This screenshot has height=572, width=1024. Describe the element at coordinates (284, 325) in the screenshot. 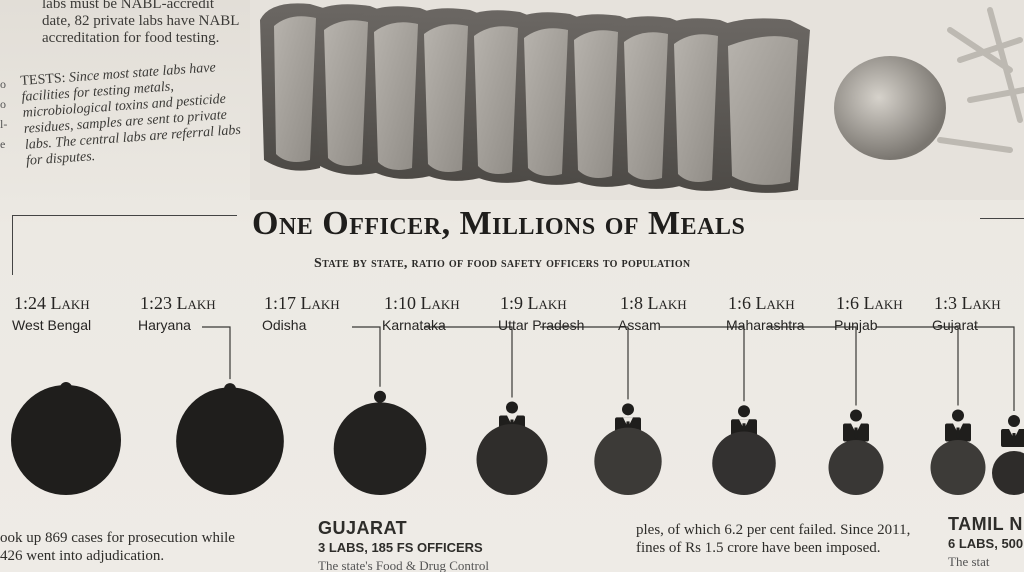

I see `state-label: Odisha` at that location.